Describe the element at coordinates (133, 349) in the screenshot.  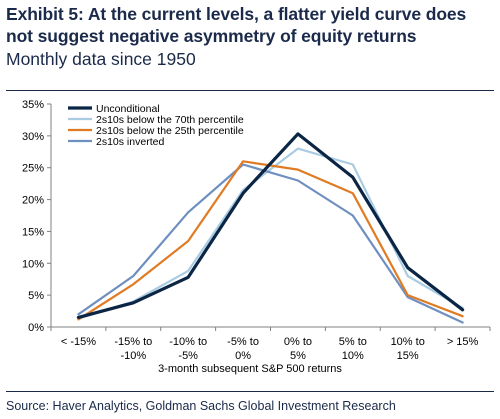
I see `x-tick-label: -15% to -10%` at that location.